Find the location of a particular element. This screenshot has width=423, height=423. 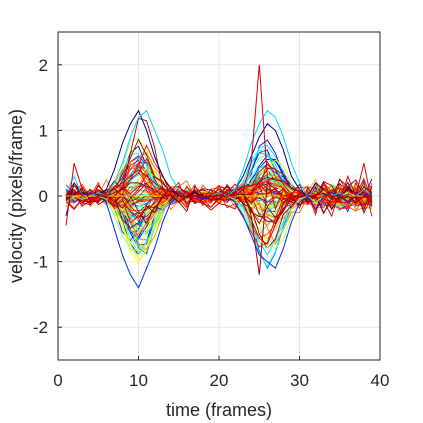

y-tick-label: -2 is located at coordinates (40, 327).